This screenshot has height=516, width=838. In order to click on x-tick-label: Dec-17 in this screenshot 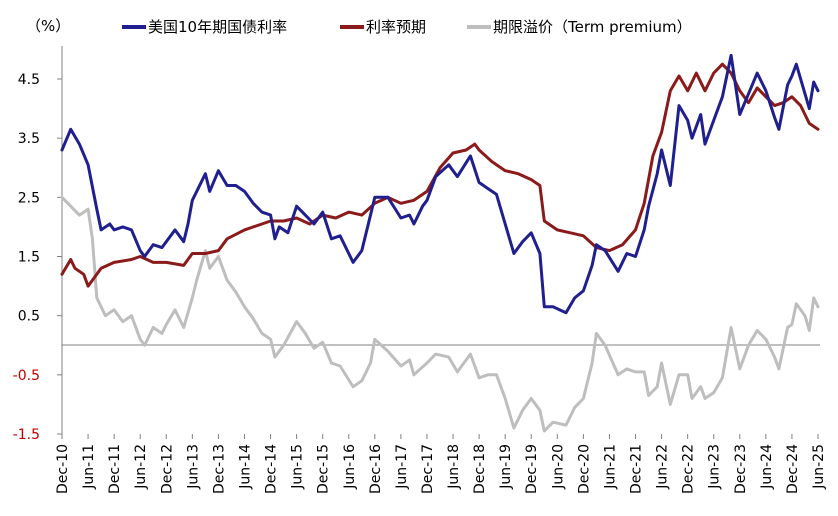, I will do `click(428, 469)`.